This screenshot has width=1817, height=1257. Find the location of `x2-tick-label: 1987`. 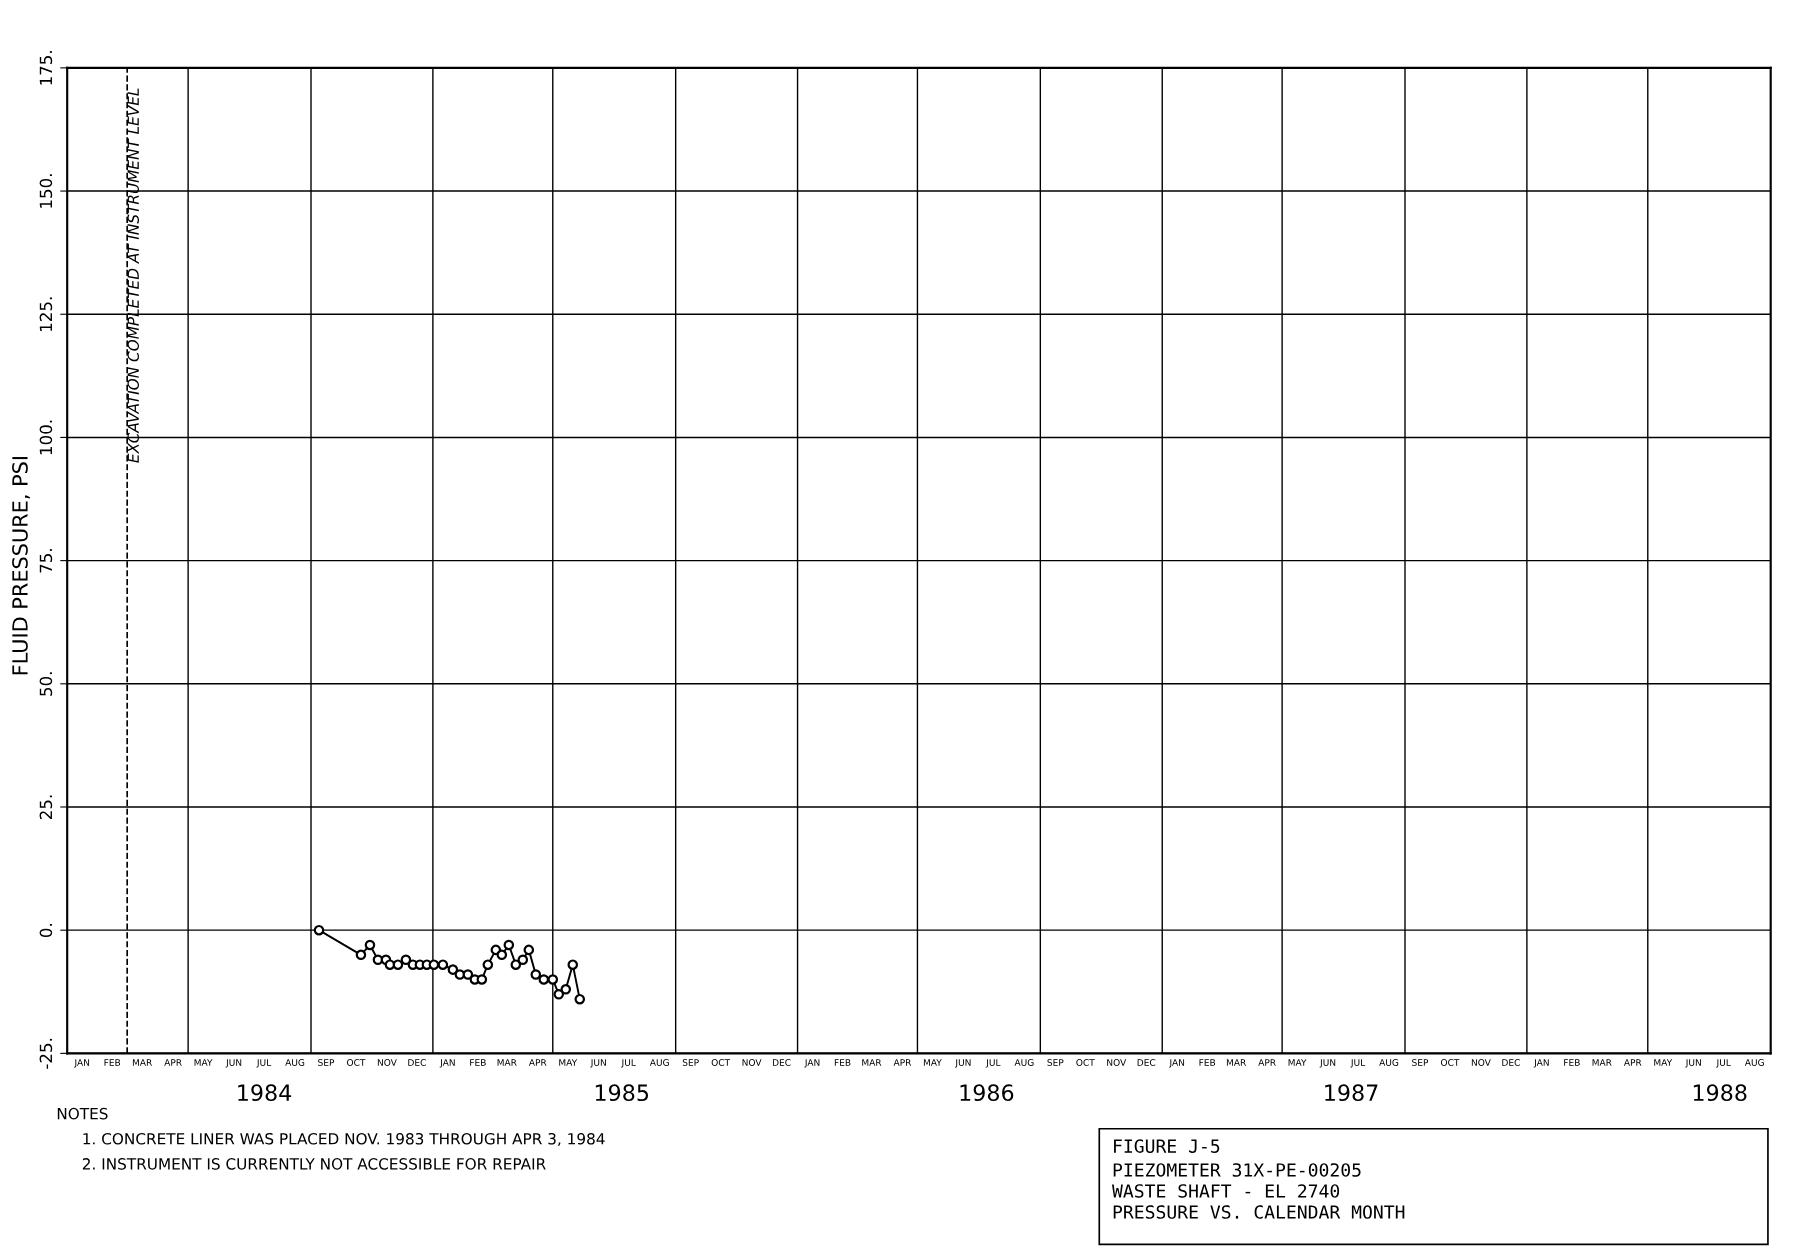

x2-tick-label: 1987 is located at coordinates (1351, 1093).